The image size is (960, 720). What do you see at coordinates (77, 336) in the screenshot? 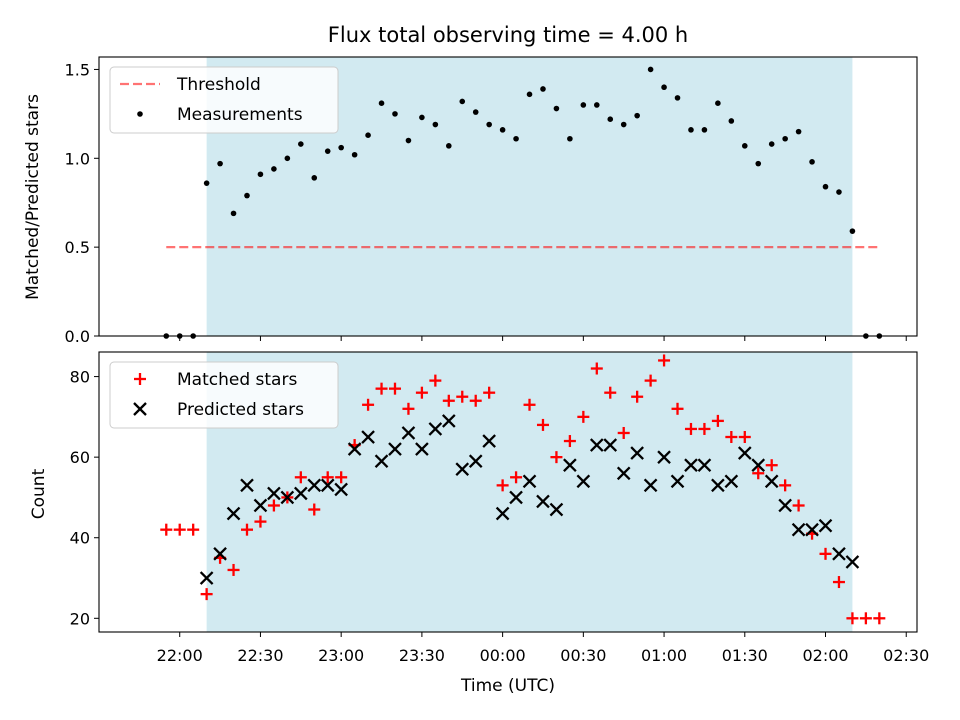
I see `top-y-tick-label: 0.0` at bounding box center [77, 336].